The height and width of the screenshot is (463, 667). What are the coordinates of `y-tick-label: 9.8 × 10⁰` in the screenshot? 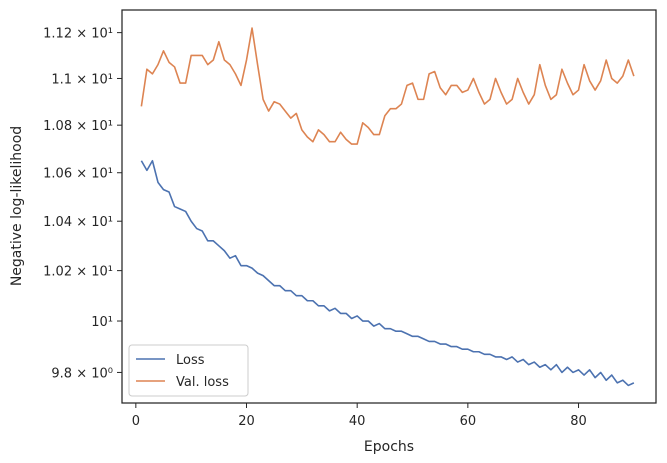 It's located at (82, 373).